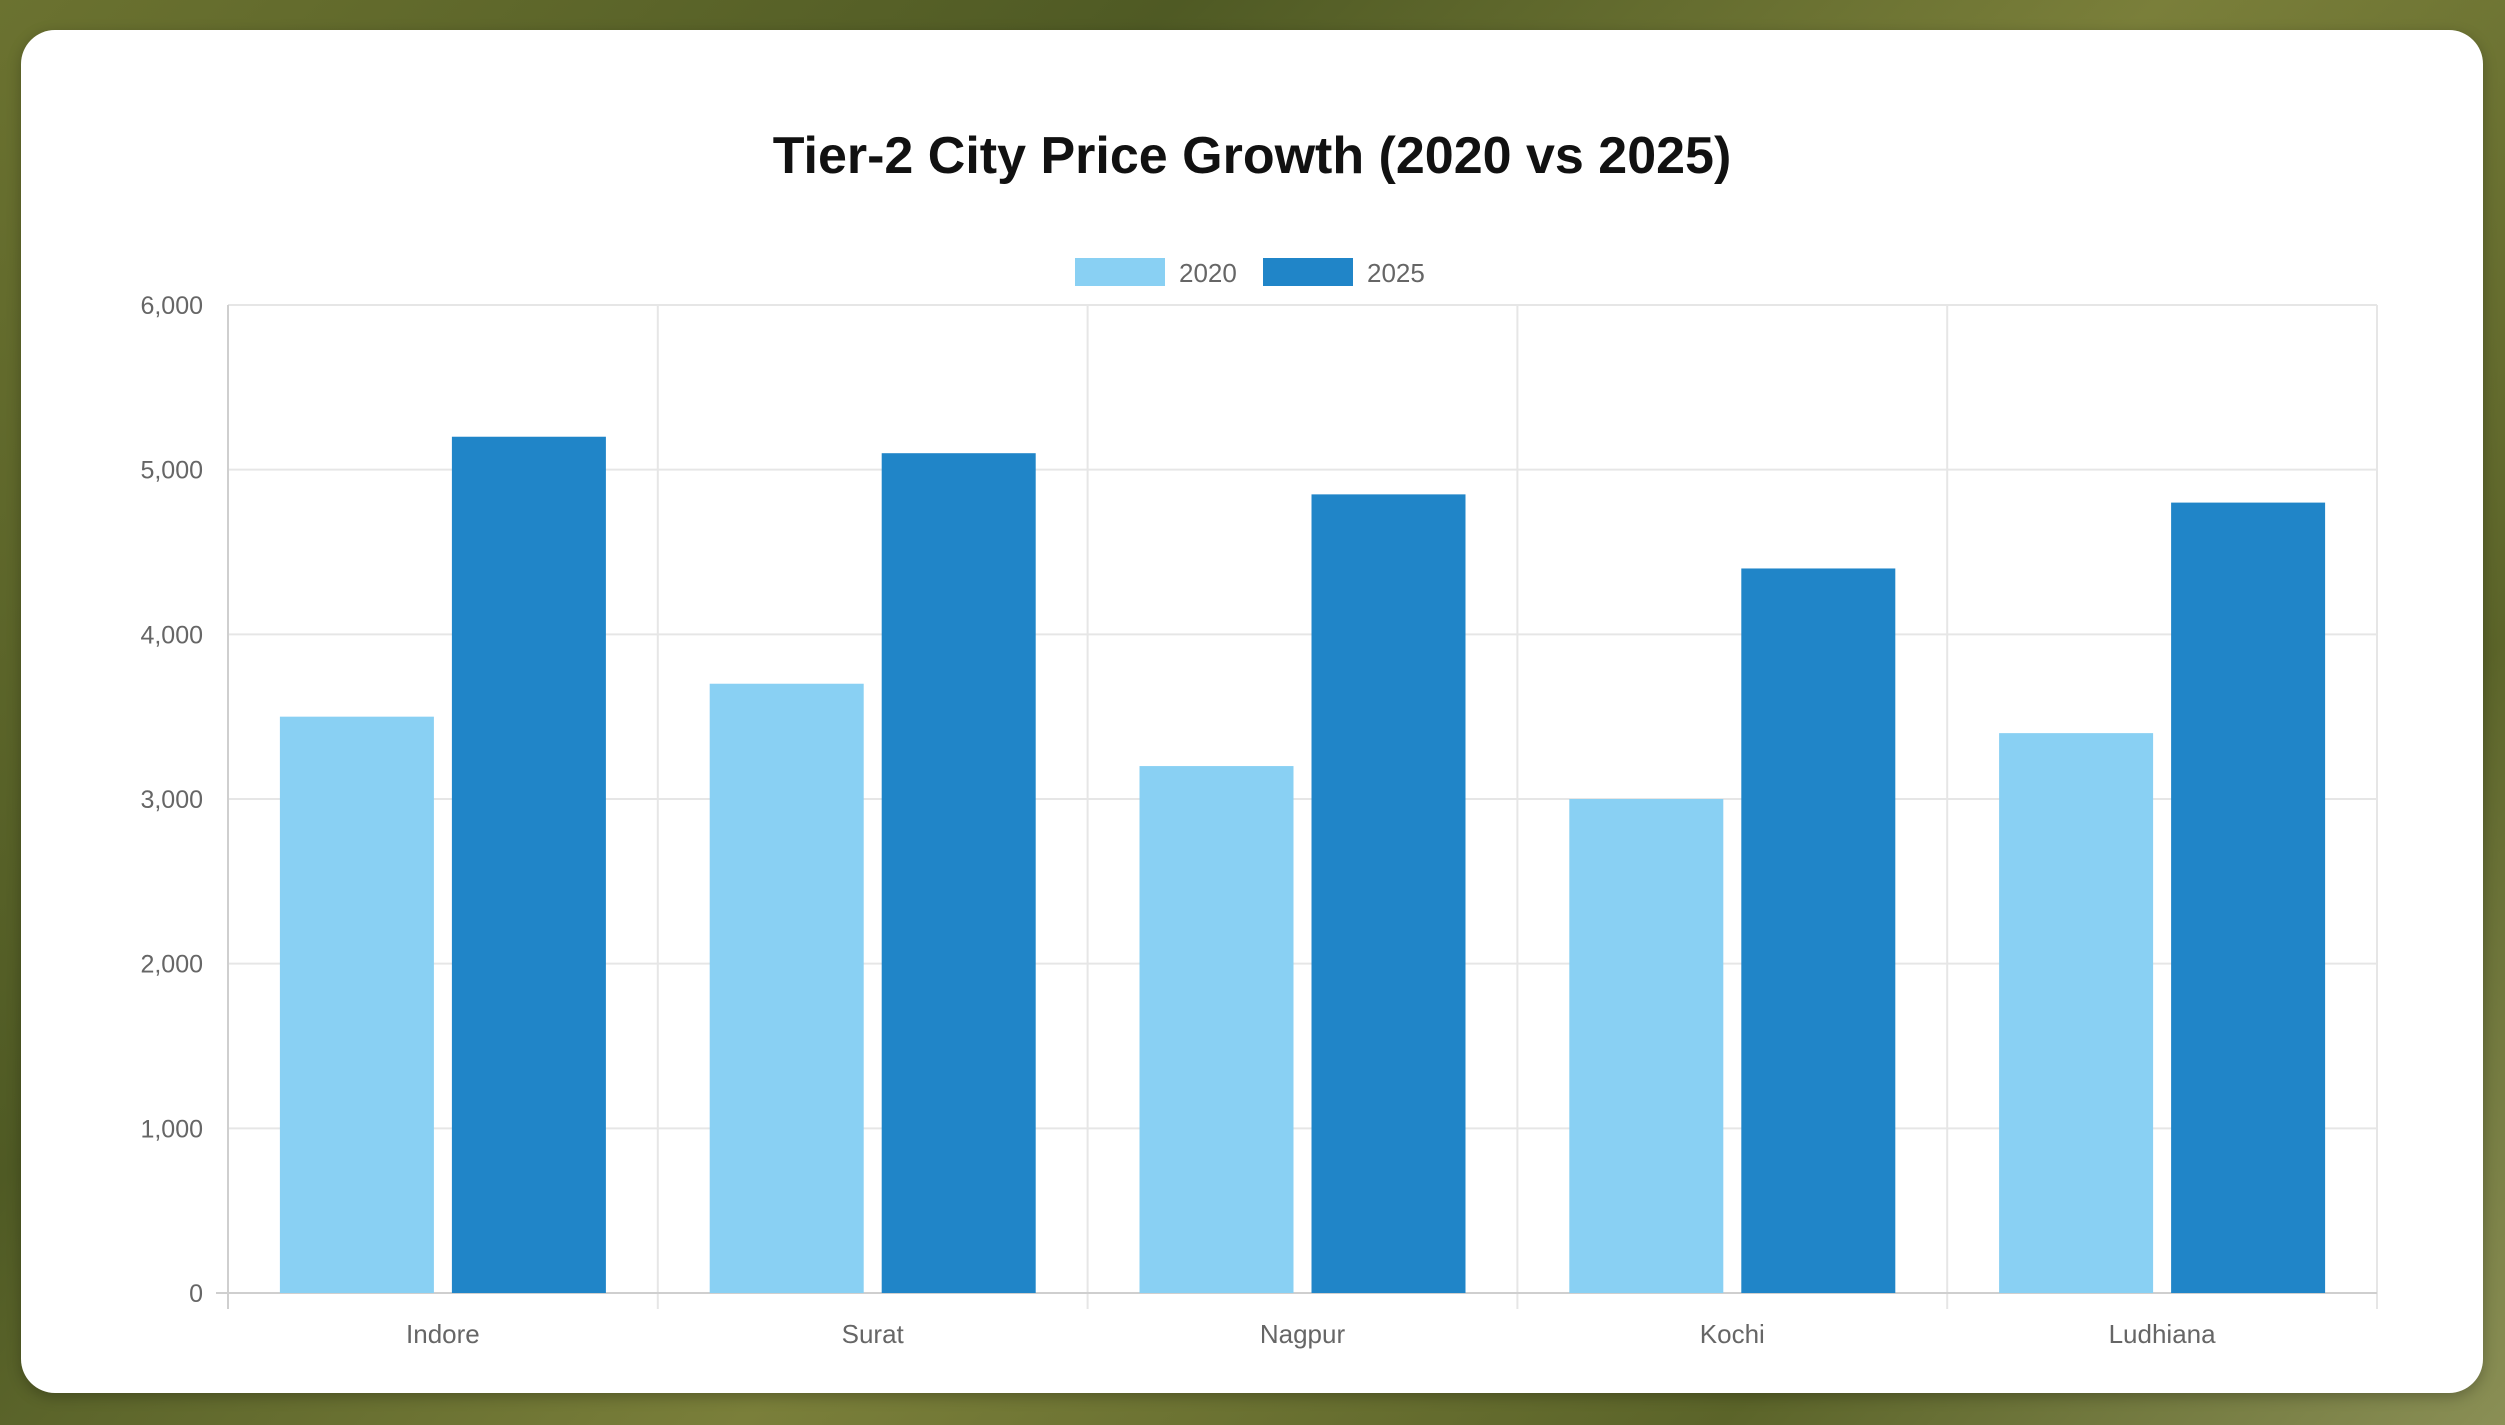 The image size is (2505, 1425). I want to click on x-label-surat: Surat, so click(873, 1334).